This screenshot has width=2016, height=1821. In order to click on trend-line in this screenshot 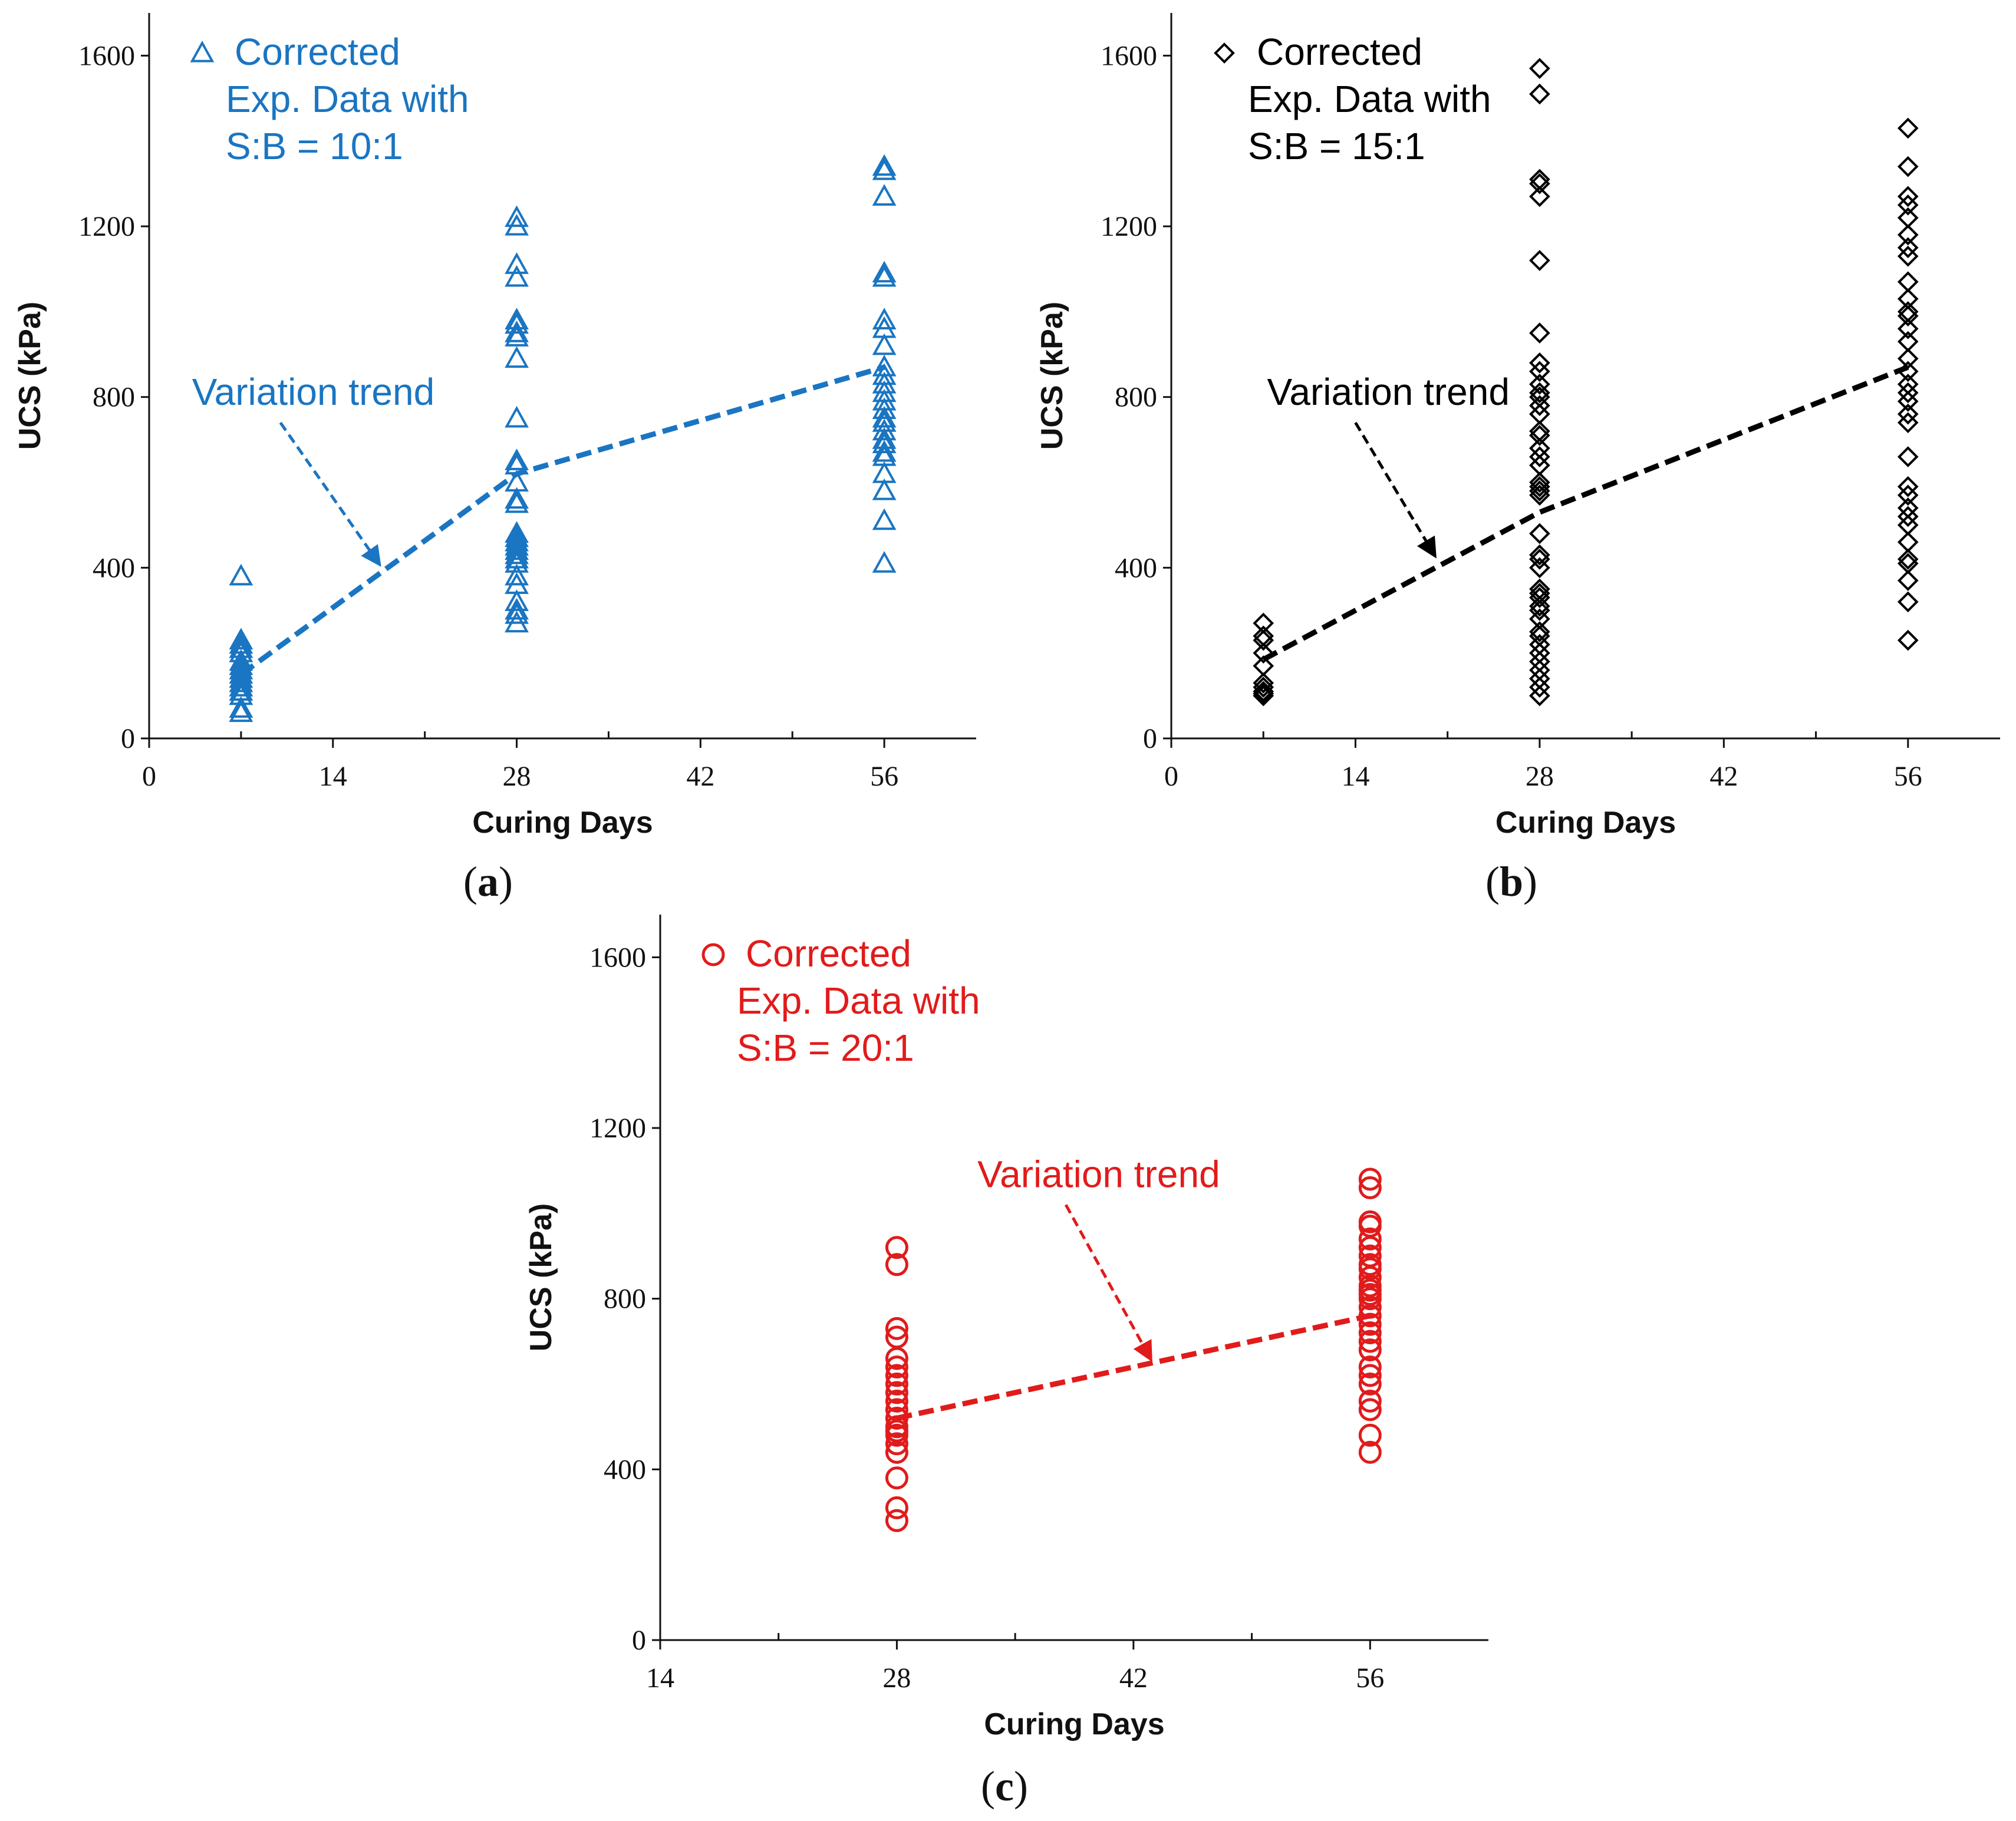, I will do `click(562, 520)`.